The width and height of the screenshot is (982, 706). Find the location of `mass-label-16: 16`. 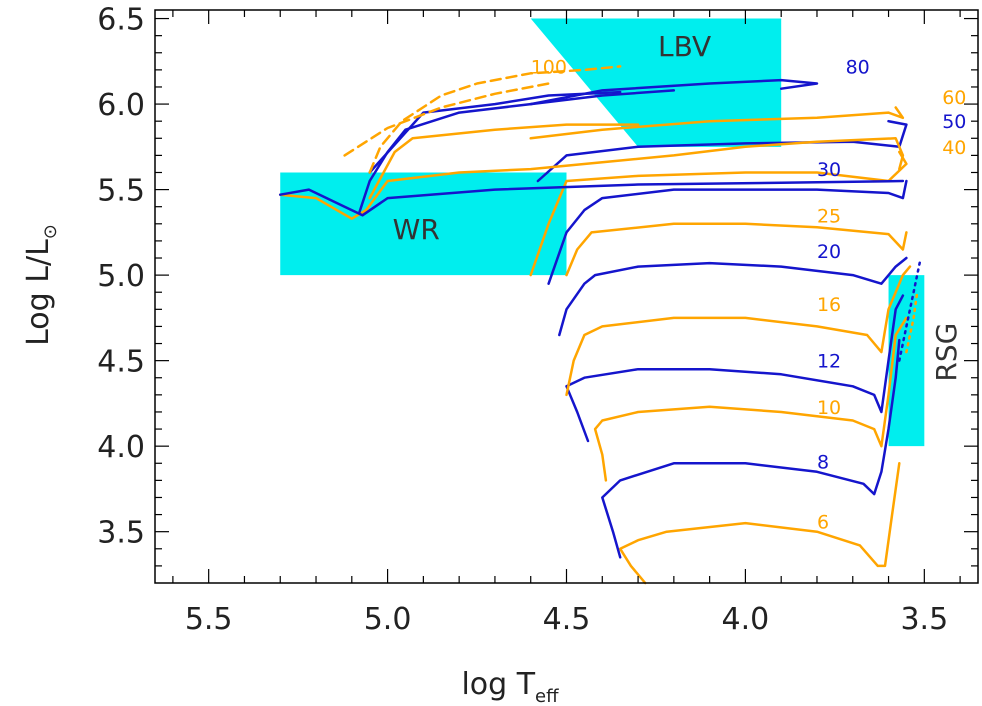

mass-label-16: 16 is located at coordinates (829, 305).